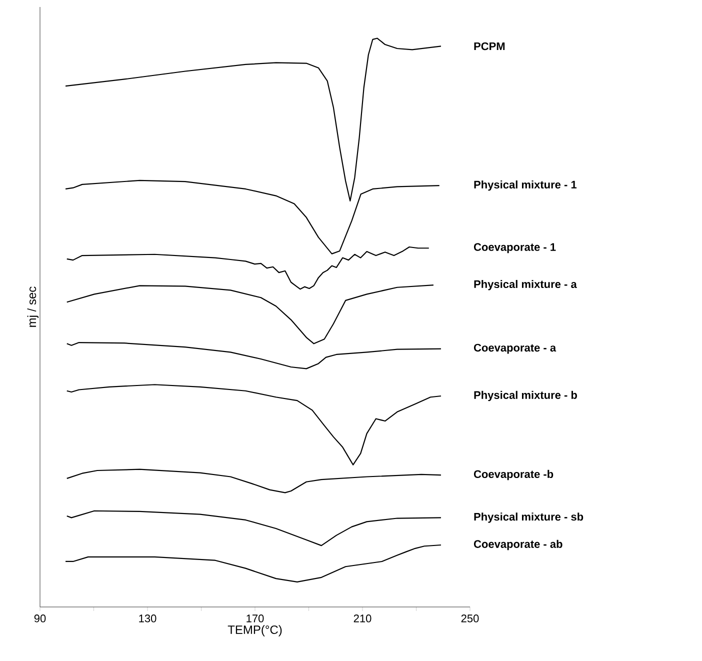 This screenshot has width=702, height=661. I want to click on text: Coevaporate - a, so click(515, 349).